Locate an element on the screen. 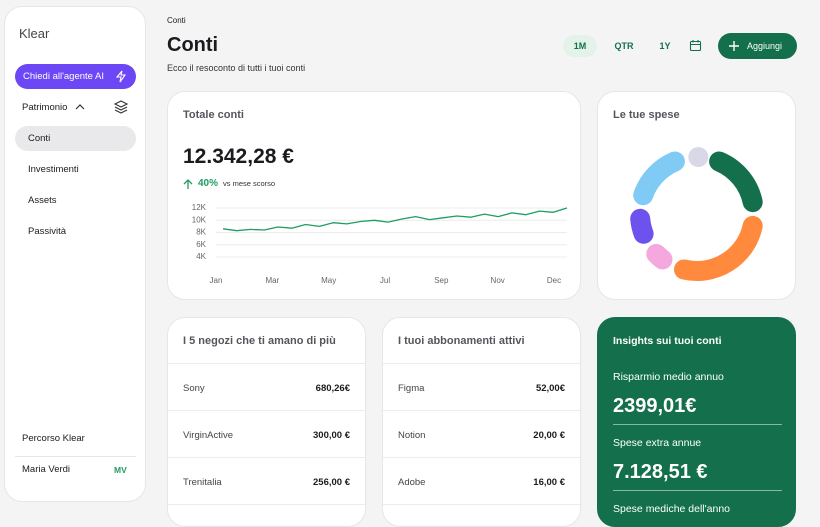 Image resolution: width=820 pixels, height=527 pixels. period-label: 1Y is located at coordinates (665, 46).